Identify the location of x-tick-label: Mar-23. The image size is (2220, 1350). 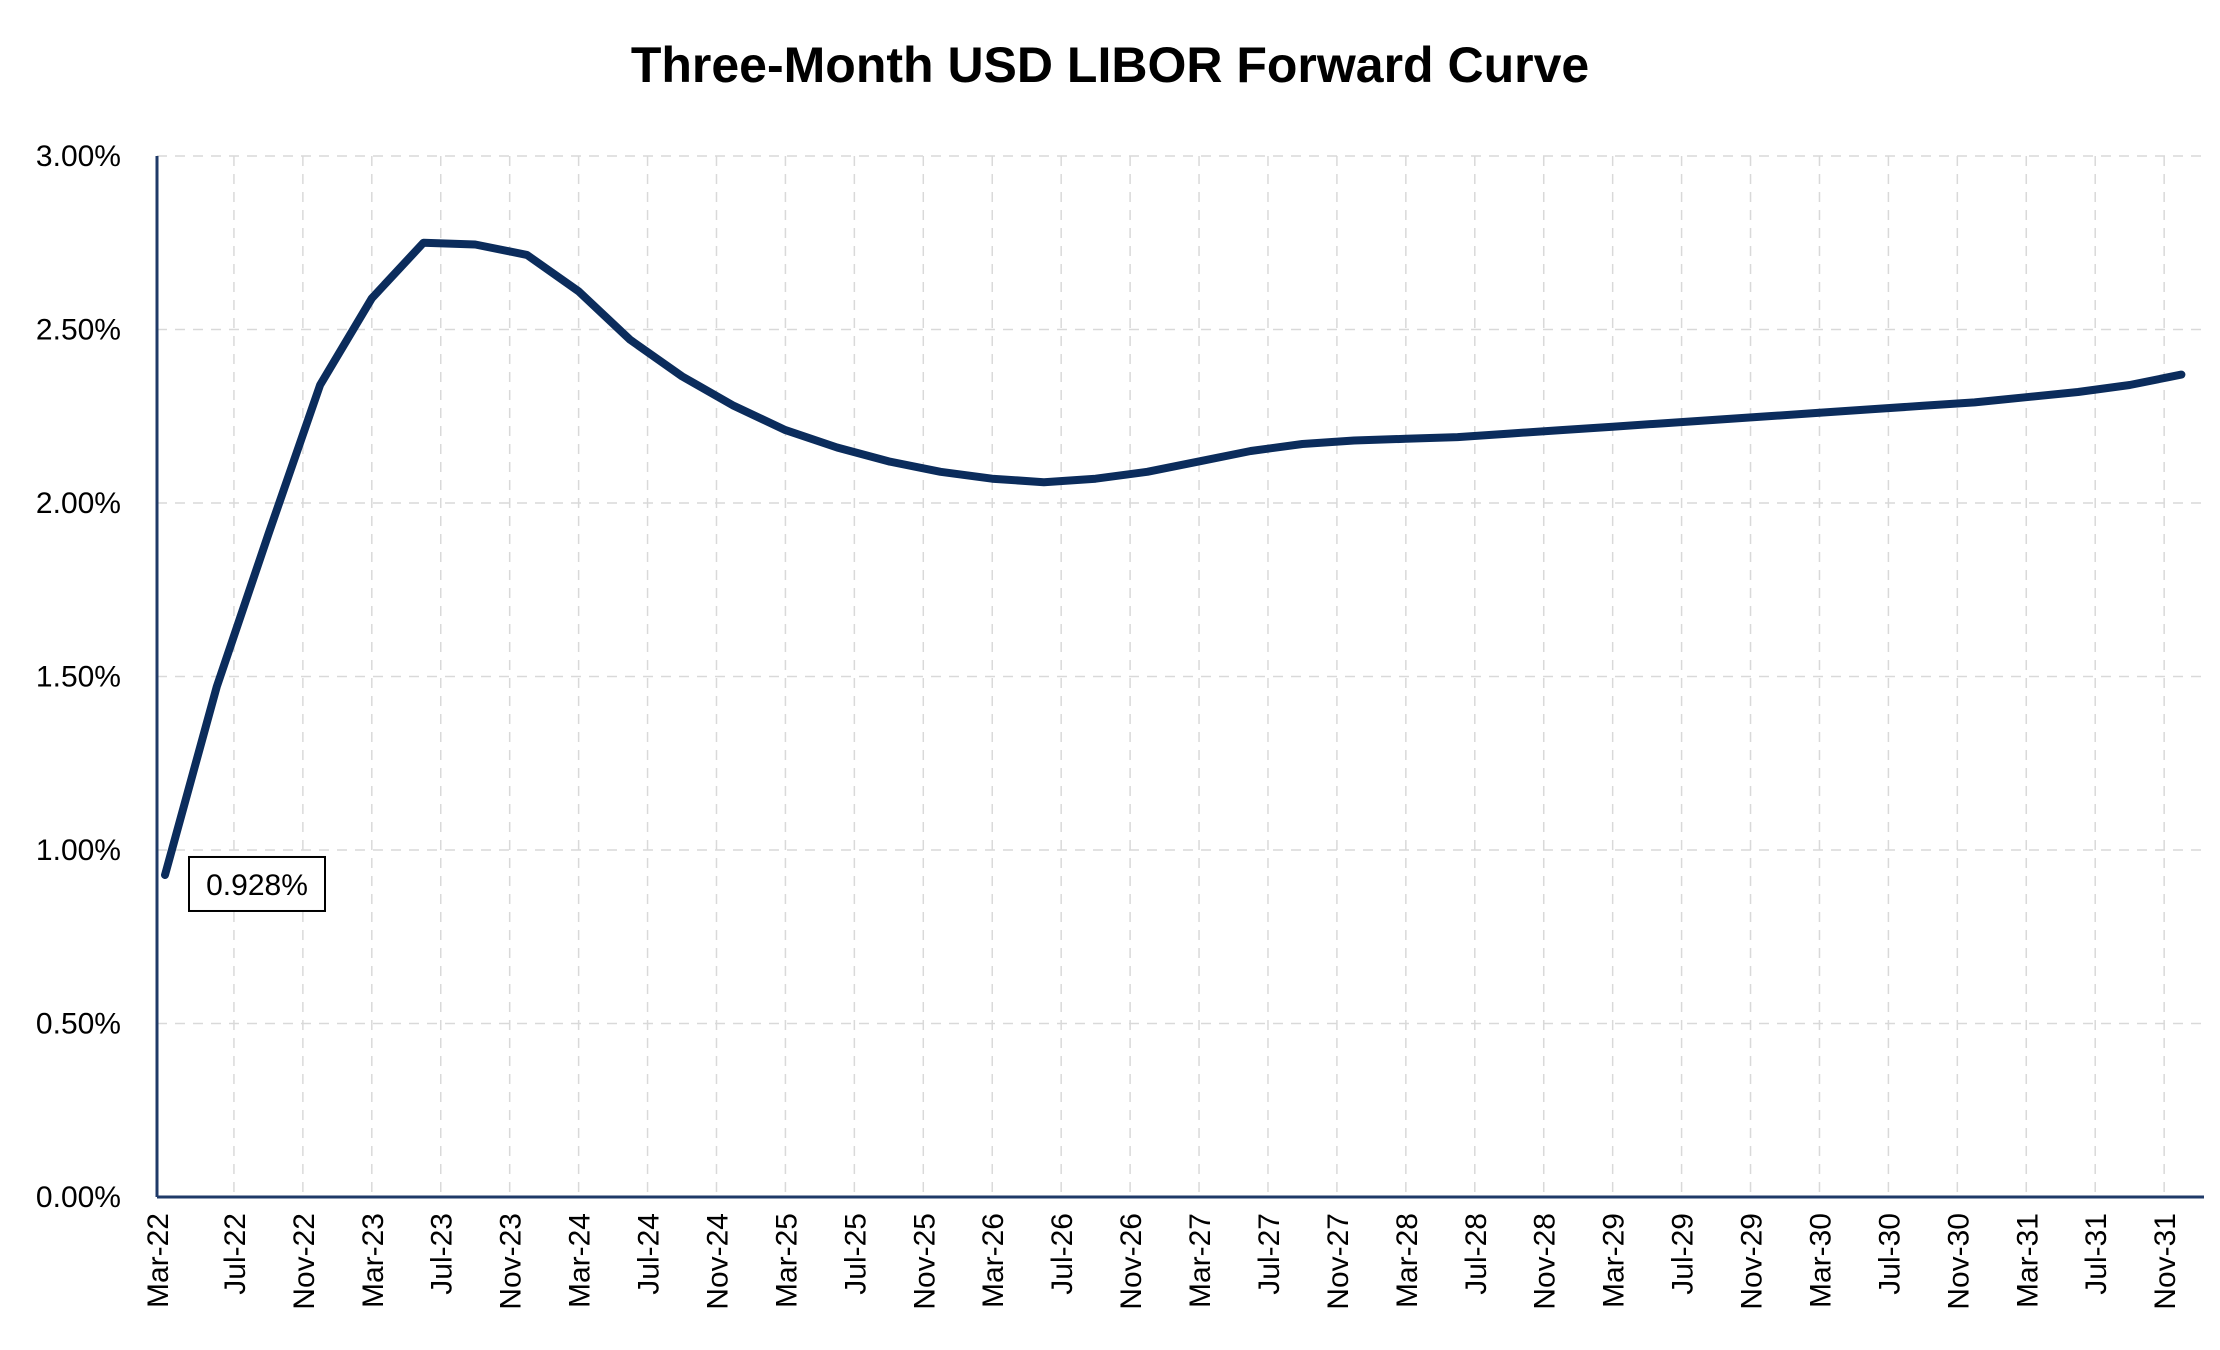
(373, 1260).